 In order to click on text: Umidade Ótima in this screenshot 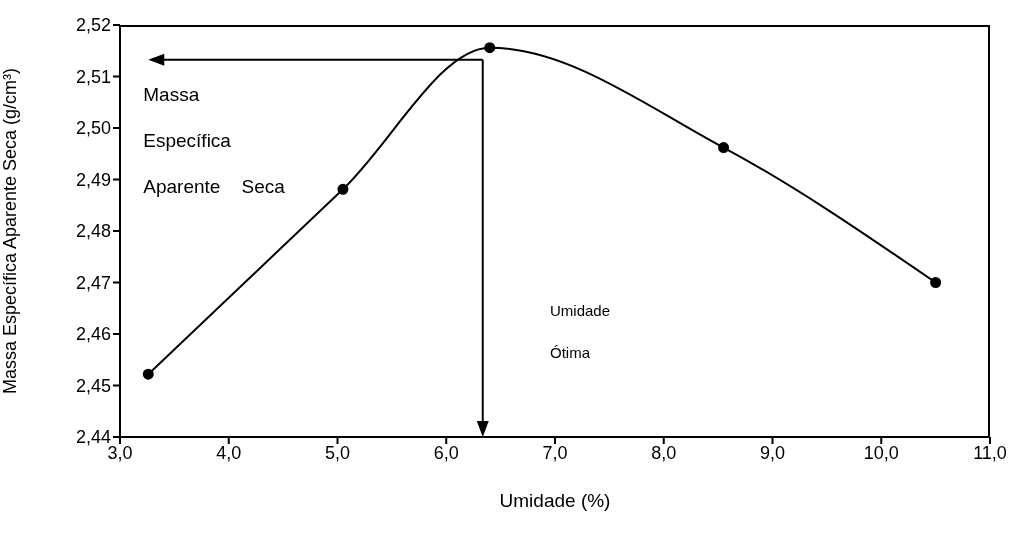, I will do `click(580, 331)`.